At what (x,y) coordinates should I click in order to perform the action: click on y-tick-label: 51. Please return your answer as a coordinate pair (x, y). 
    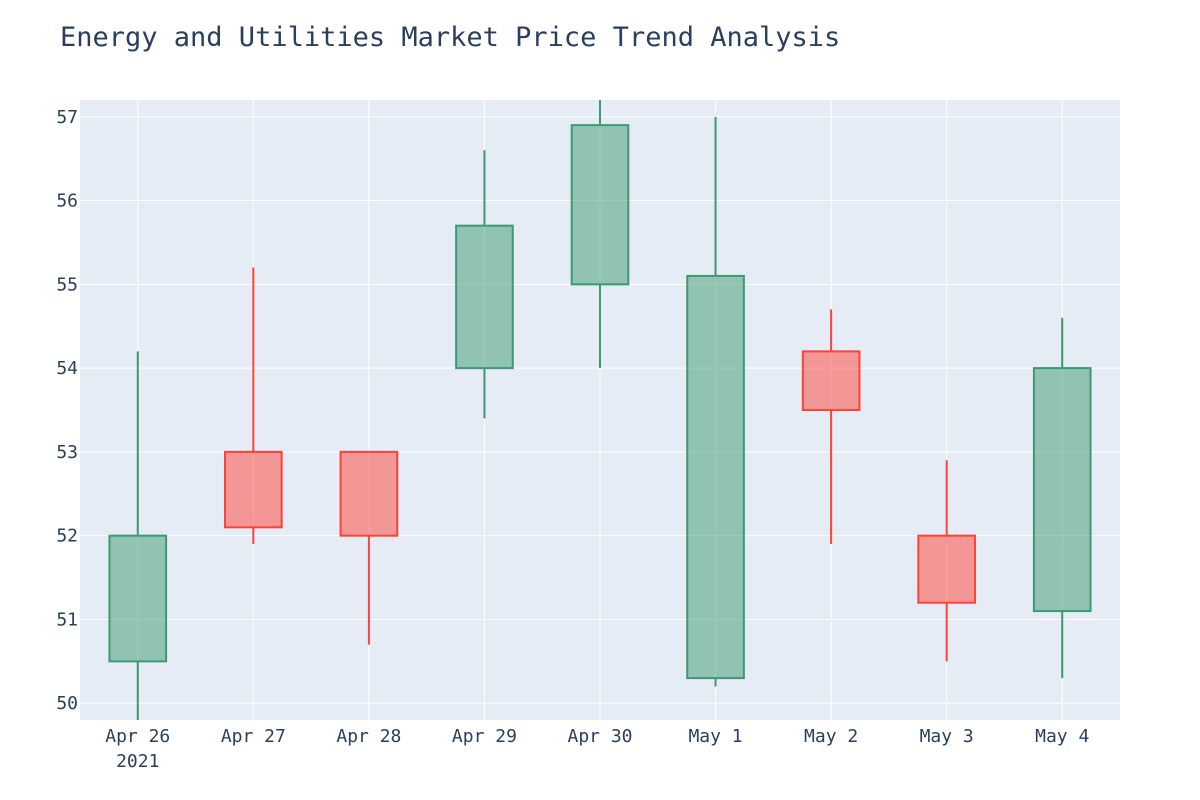
    Looking at the image, I should click on (67, 619).